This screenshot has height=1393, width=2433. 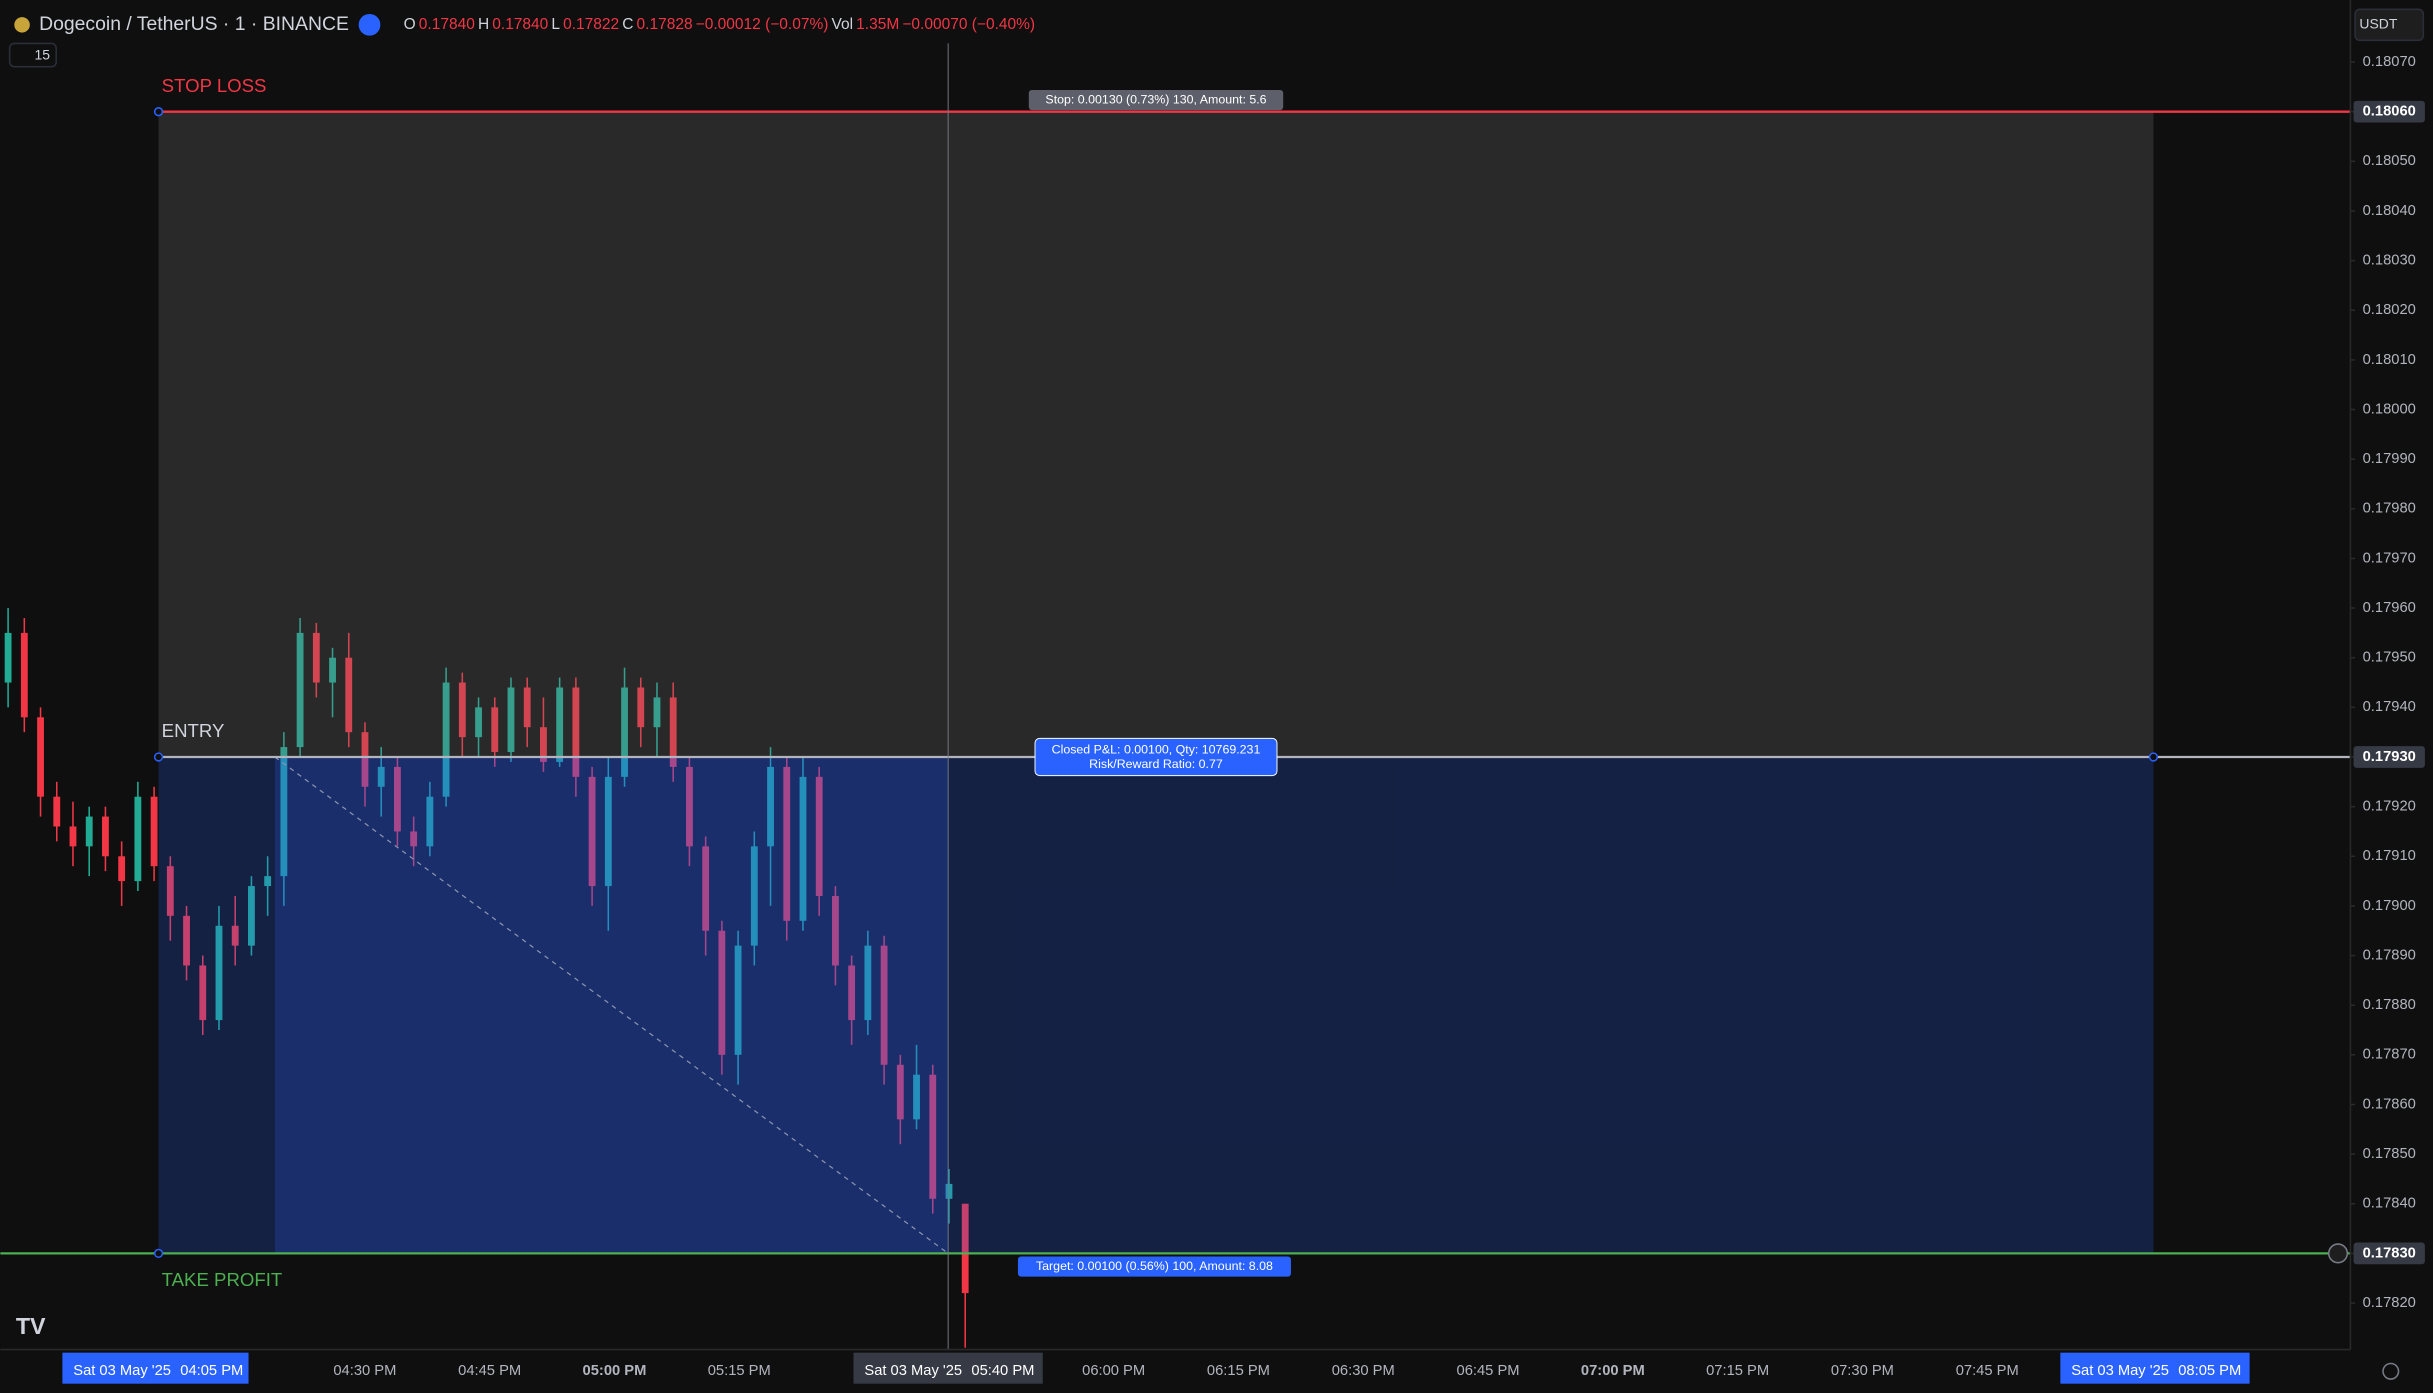 What do you see at coordinates (615, 1371) in the screenshot?
I see `x-tick-label: 05:00 PM` at bounding box center [615, 1371].